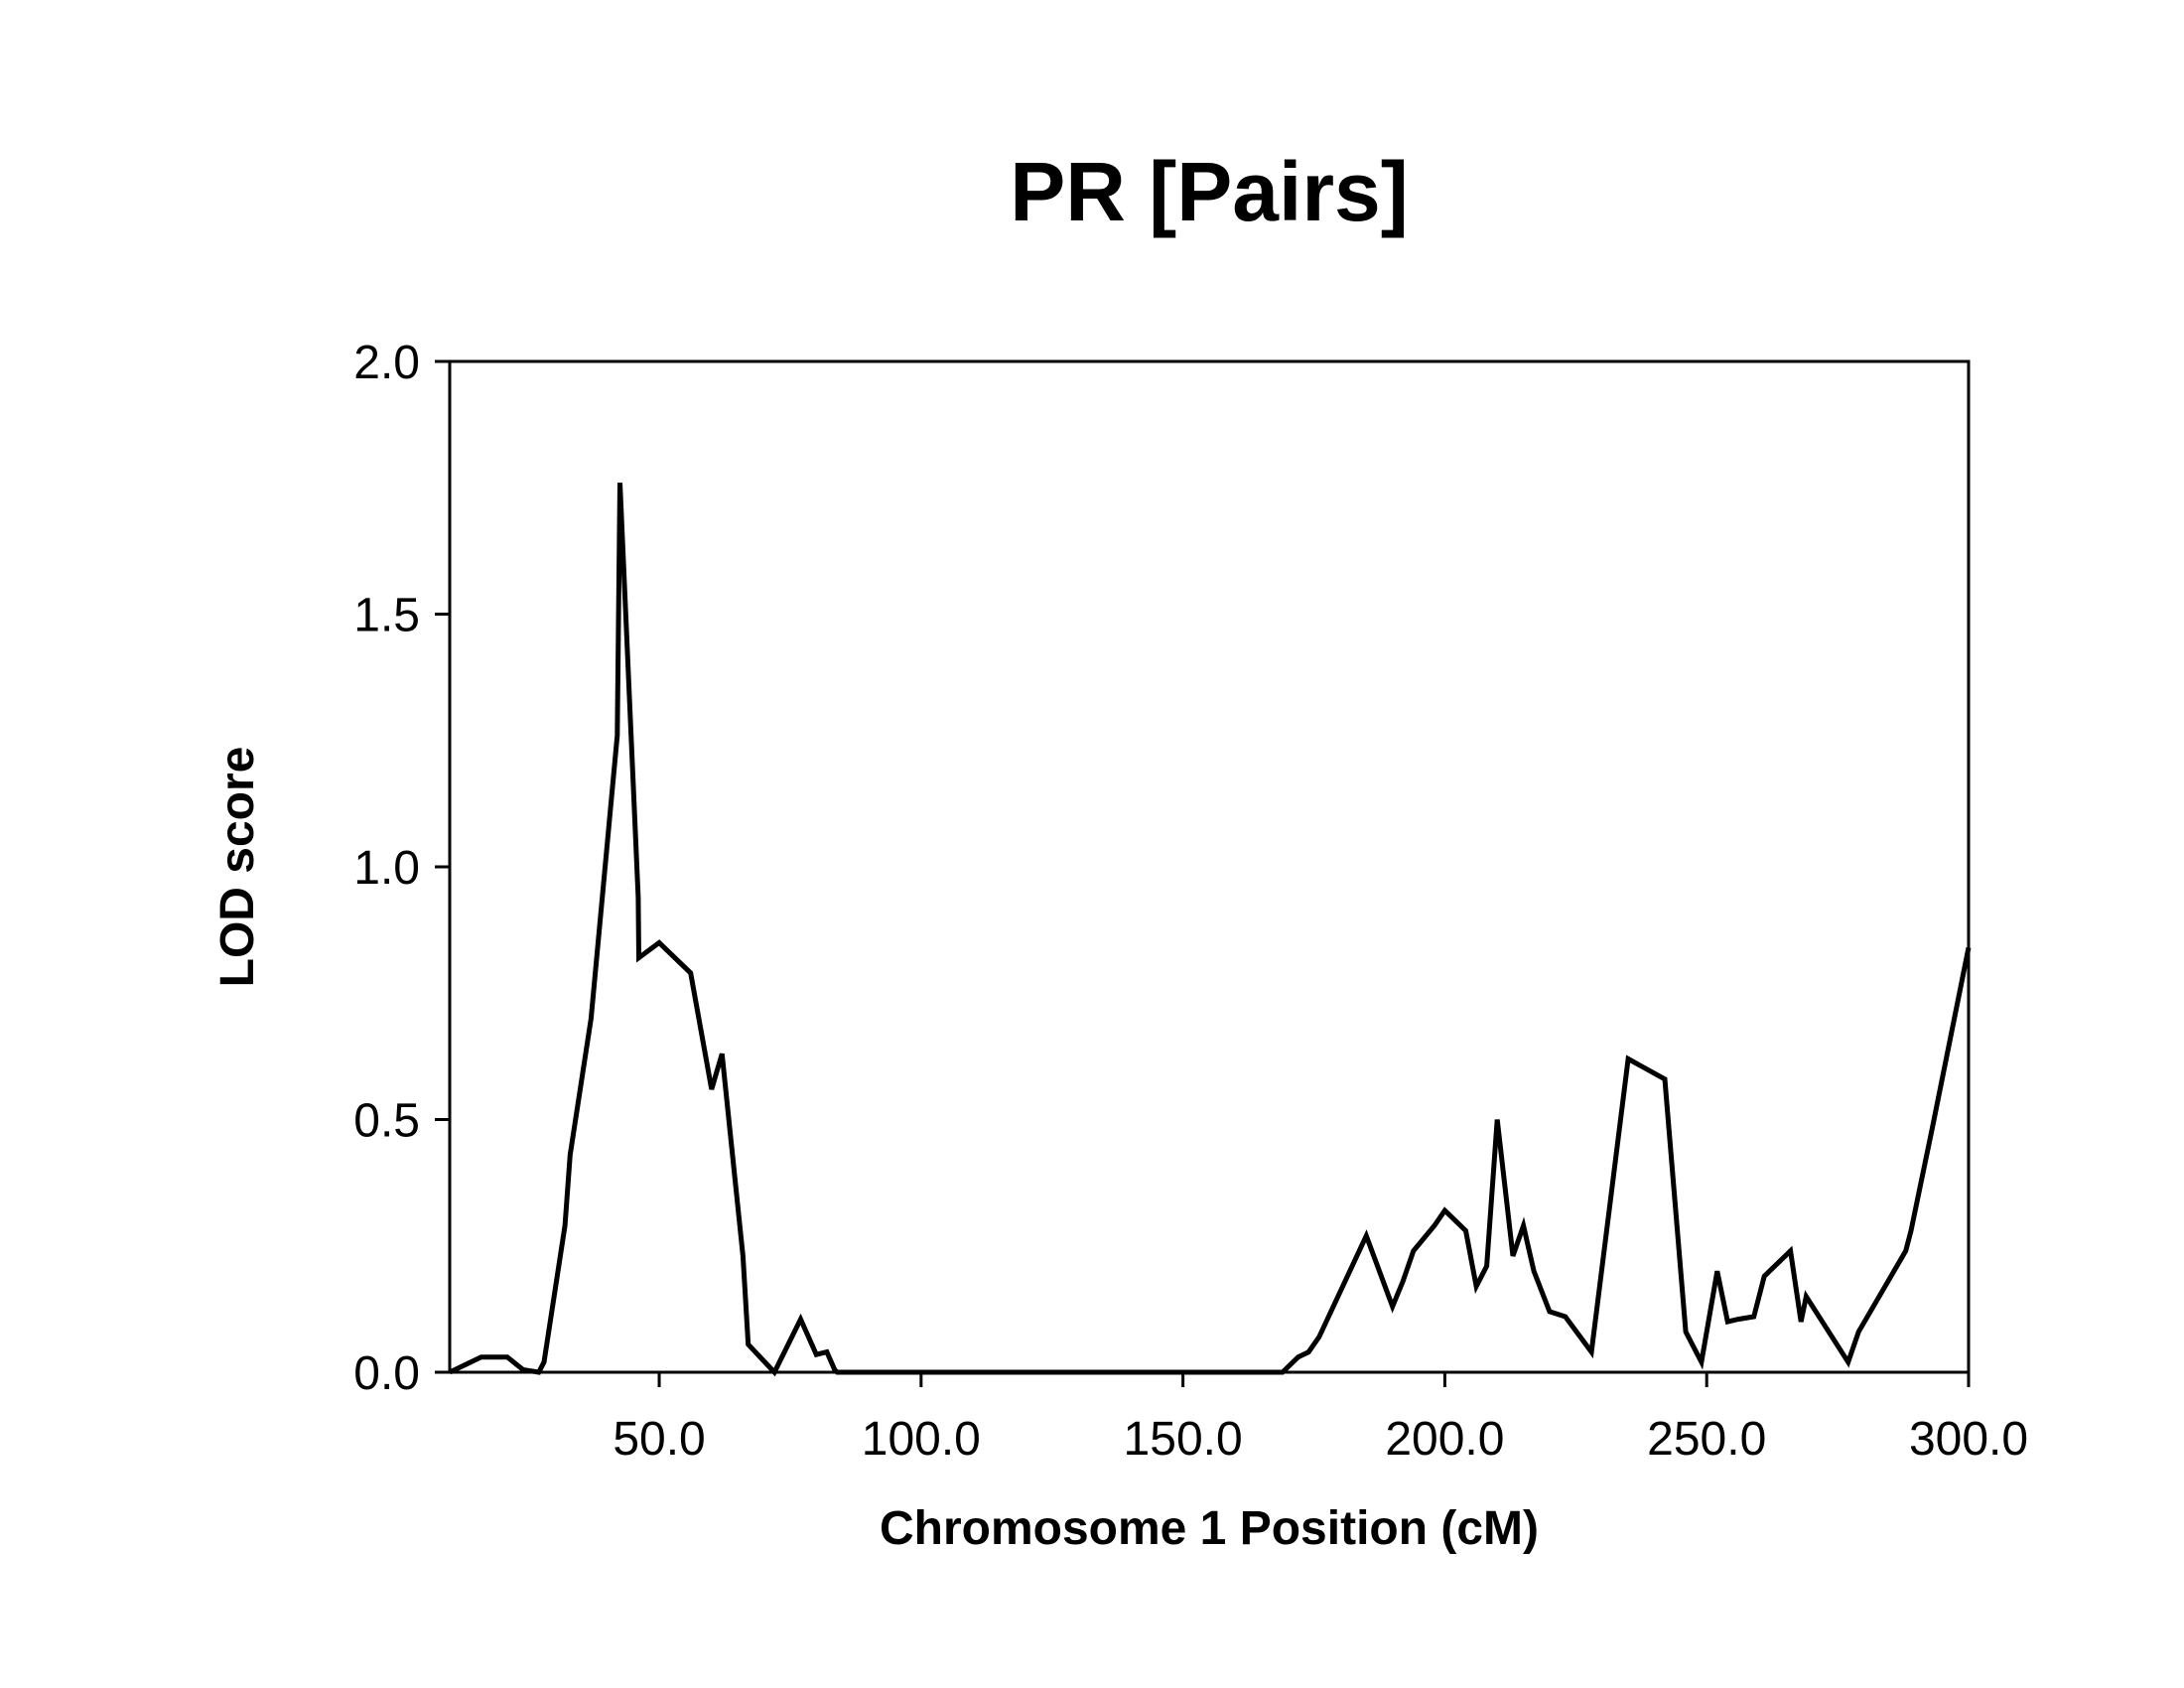 The height and width of the screenshot is (1688, 2184). I want to click on y-tick-label: 0.0, so click(386, 1373).